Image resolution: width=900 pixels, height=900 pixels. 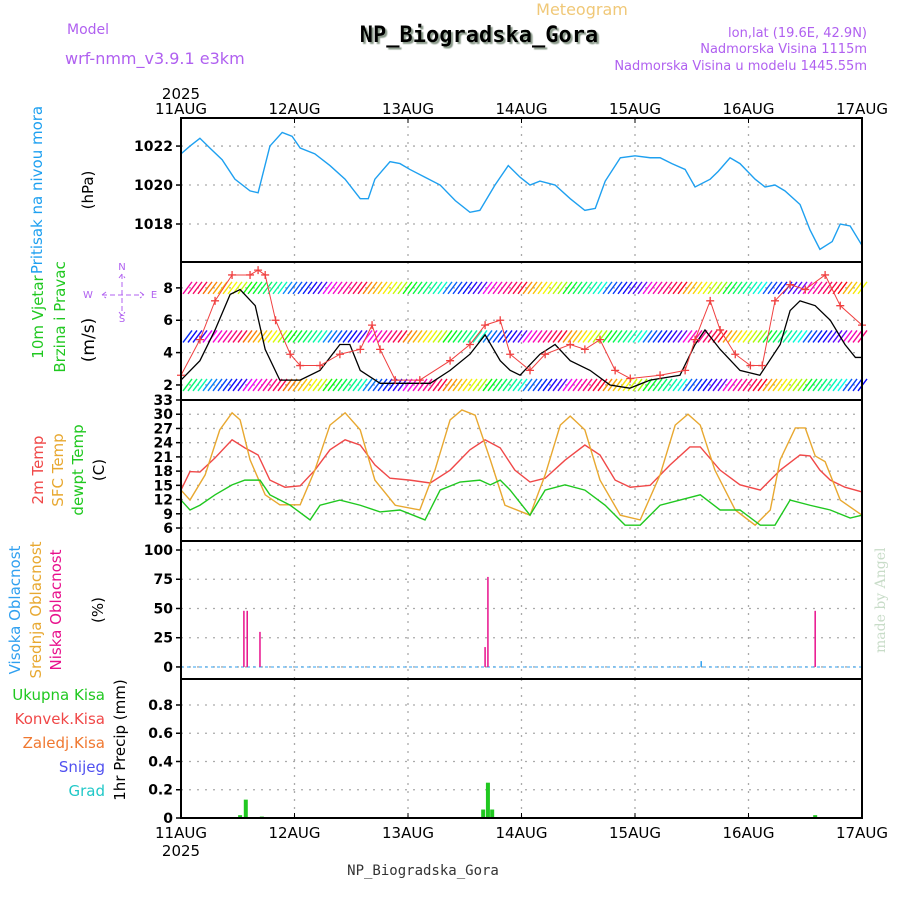 I want to click on y-tick-label: 1020, so click(x=153, y=186).